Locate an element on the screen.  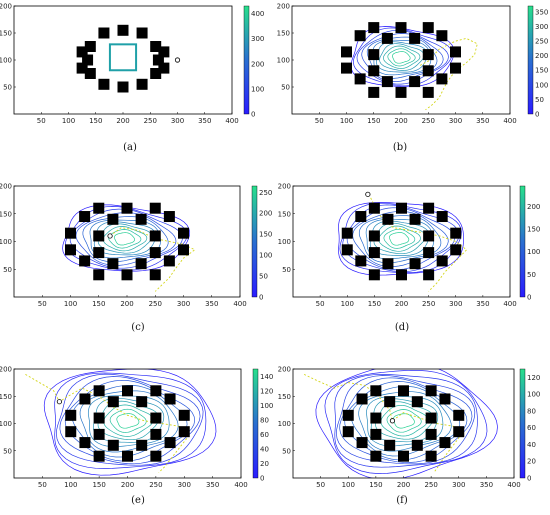
colorbar-tick-label: 350 is located at coordinates (541, 12).